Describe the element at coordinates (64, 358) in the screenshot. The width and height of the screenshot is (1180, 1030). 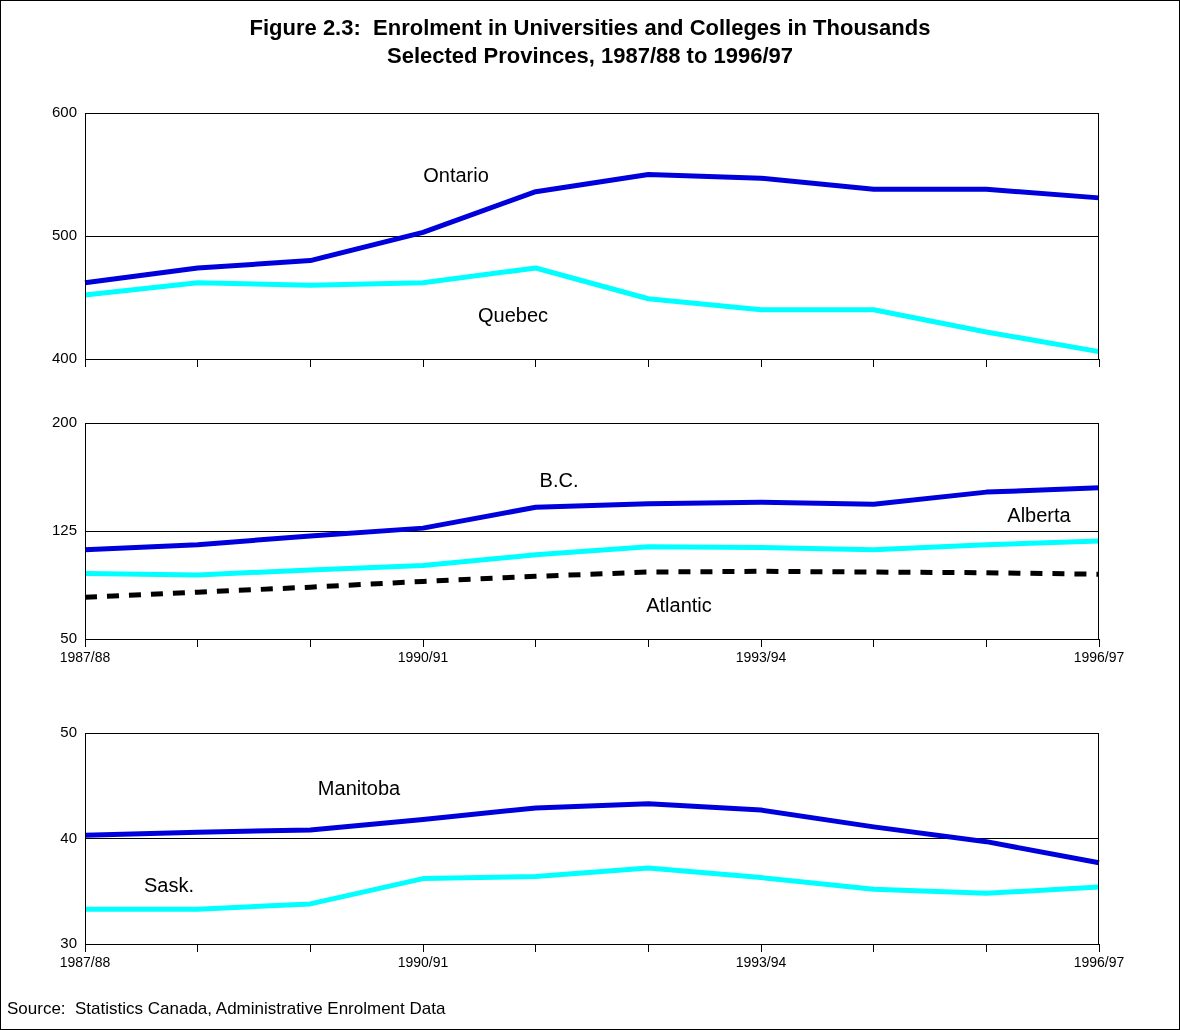
I see `y-tick-label: 400` at that location.